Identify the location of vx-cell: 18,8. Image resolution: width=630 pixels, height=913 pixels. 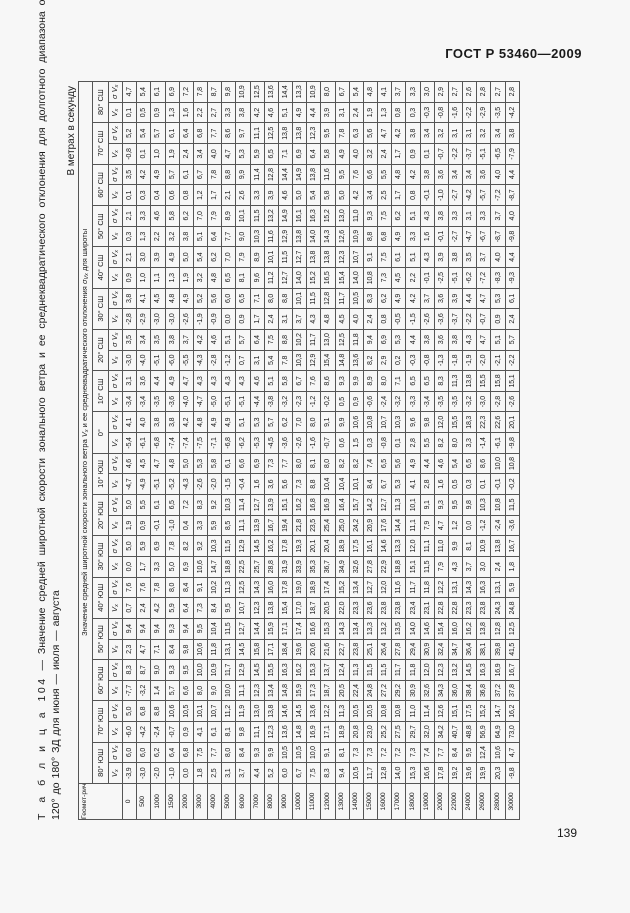
(228, 567).